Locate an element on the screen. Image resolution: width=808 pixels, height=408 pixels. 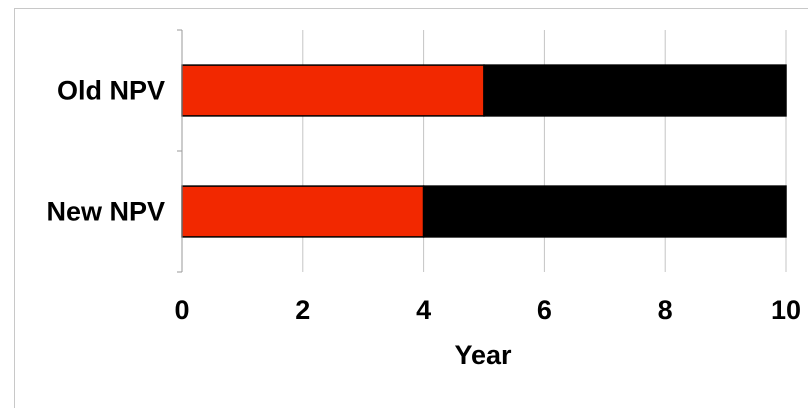
category-label: New NPV is located at coordinates (105, 212).